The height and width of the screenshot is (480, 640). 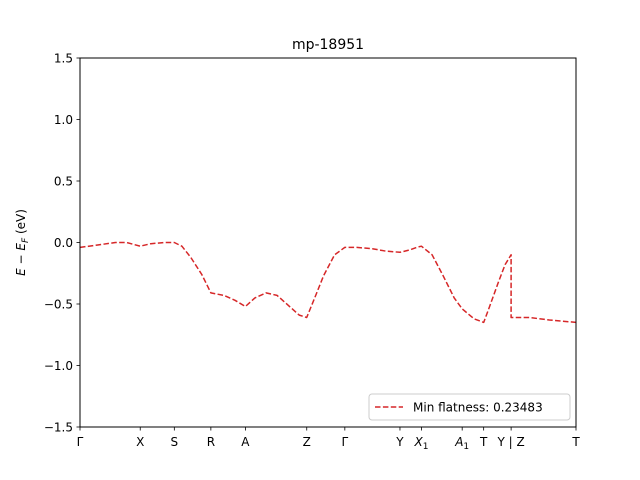 What do you see at coordinates (63, 59) in the screenshot?
I see `y-tick-label: 1.5` at bounding box center [63, 59].